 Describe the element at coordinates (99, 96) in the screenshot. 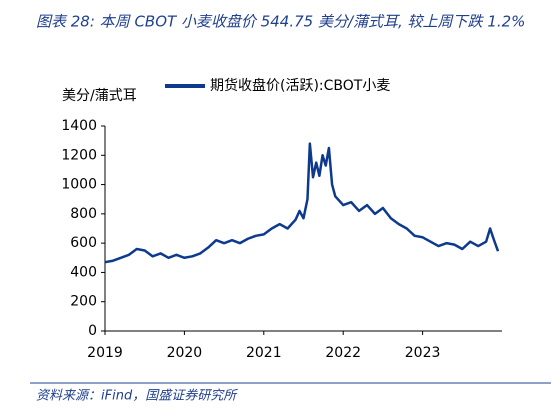

I see `y-axis-label: 美分/蒲式耳` at that location.